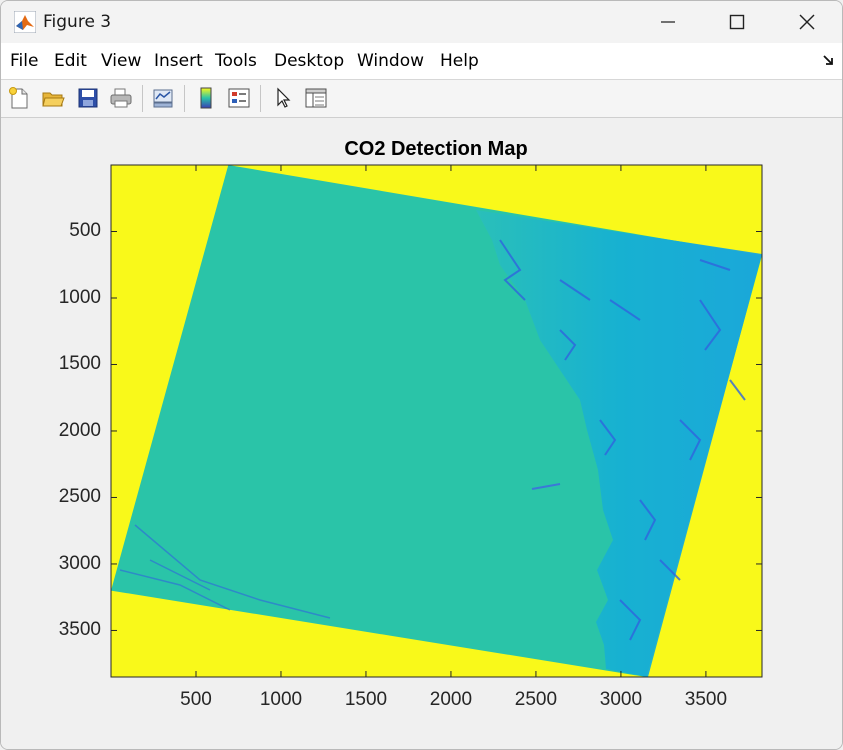 The image size is (843, 750). Describe the element at coordinates (79, 297) in the screenshot. I see `y-tick-label: 1000` at that location.